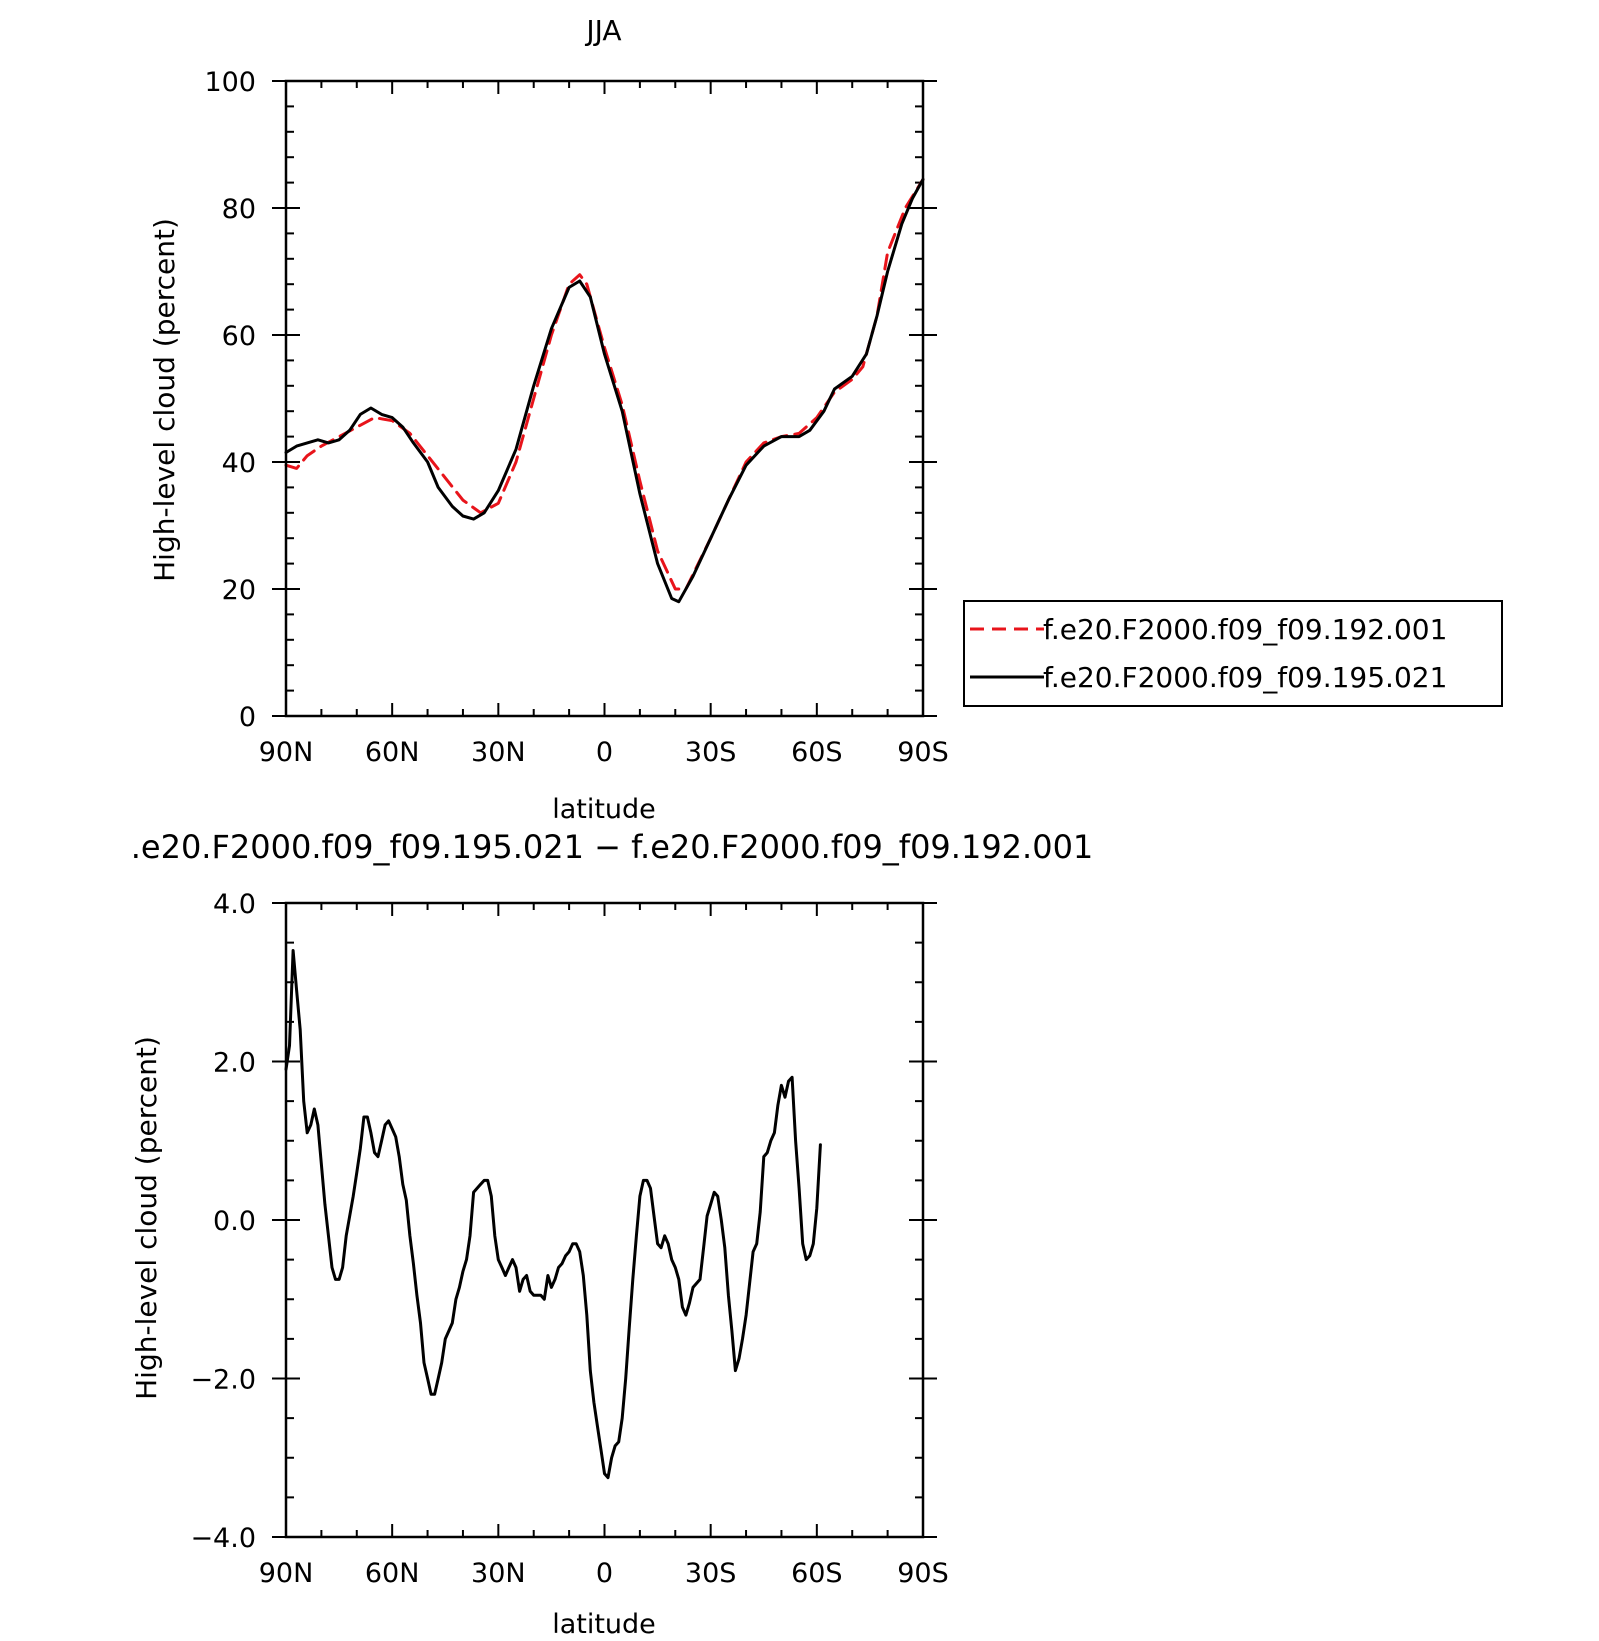  Describe the element at coordinates (711, 1573) in the screenshot. I see `bottom-xtick-label: 30S` at that location.